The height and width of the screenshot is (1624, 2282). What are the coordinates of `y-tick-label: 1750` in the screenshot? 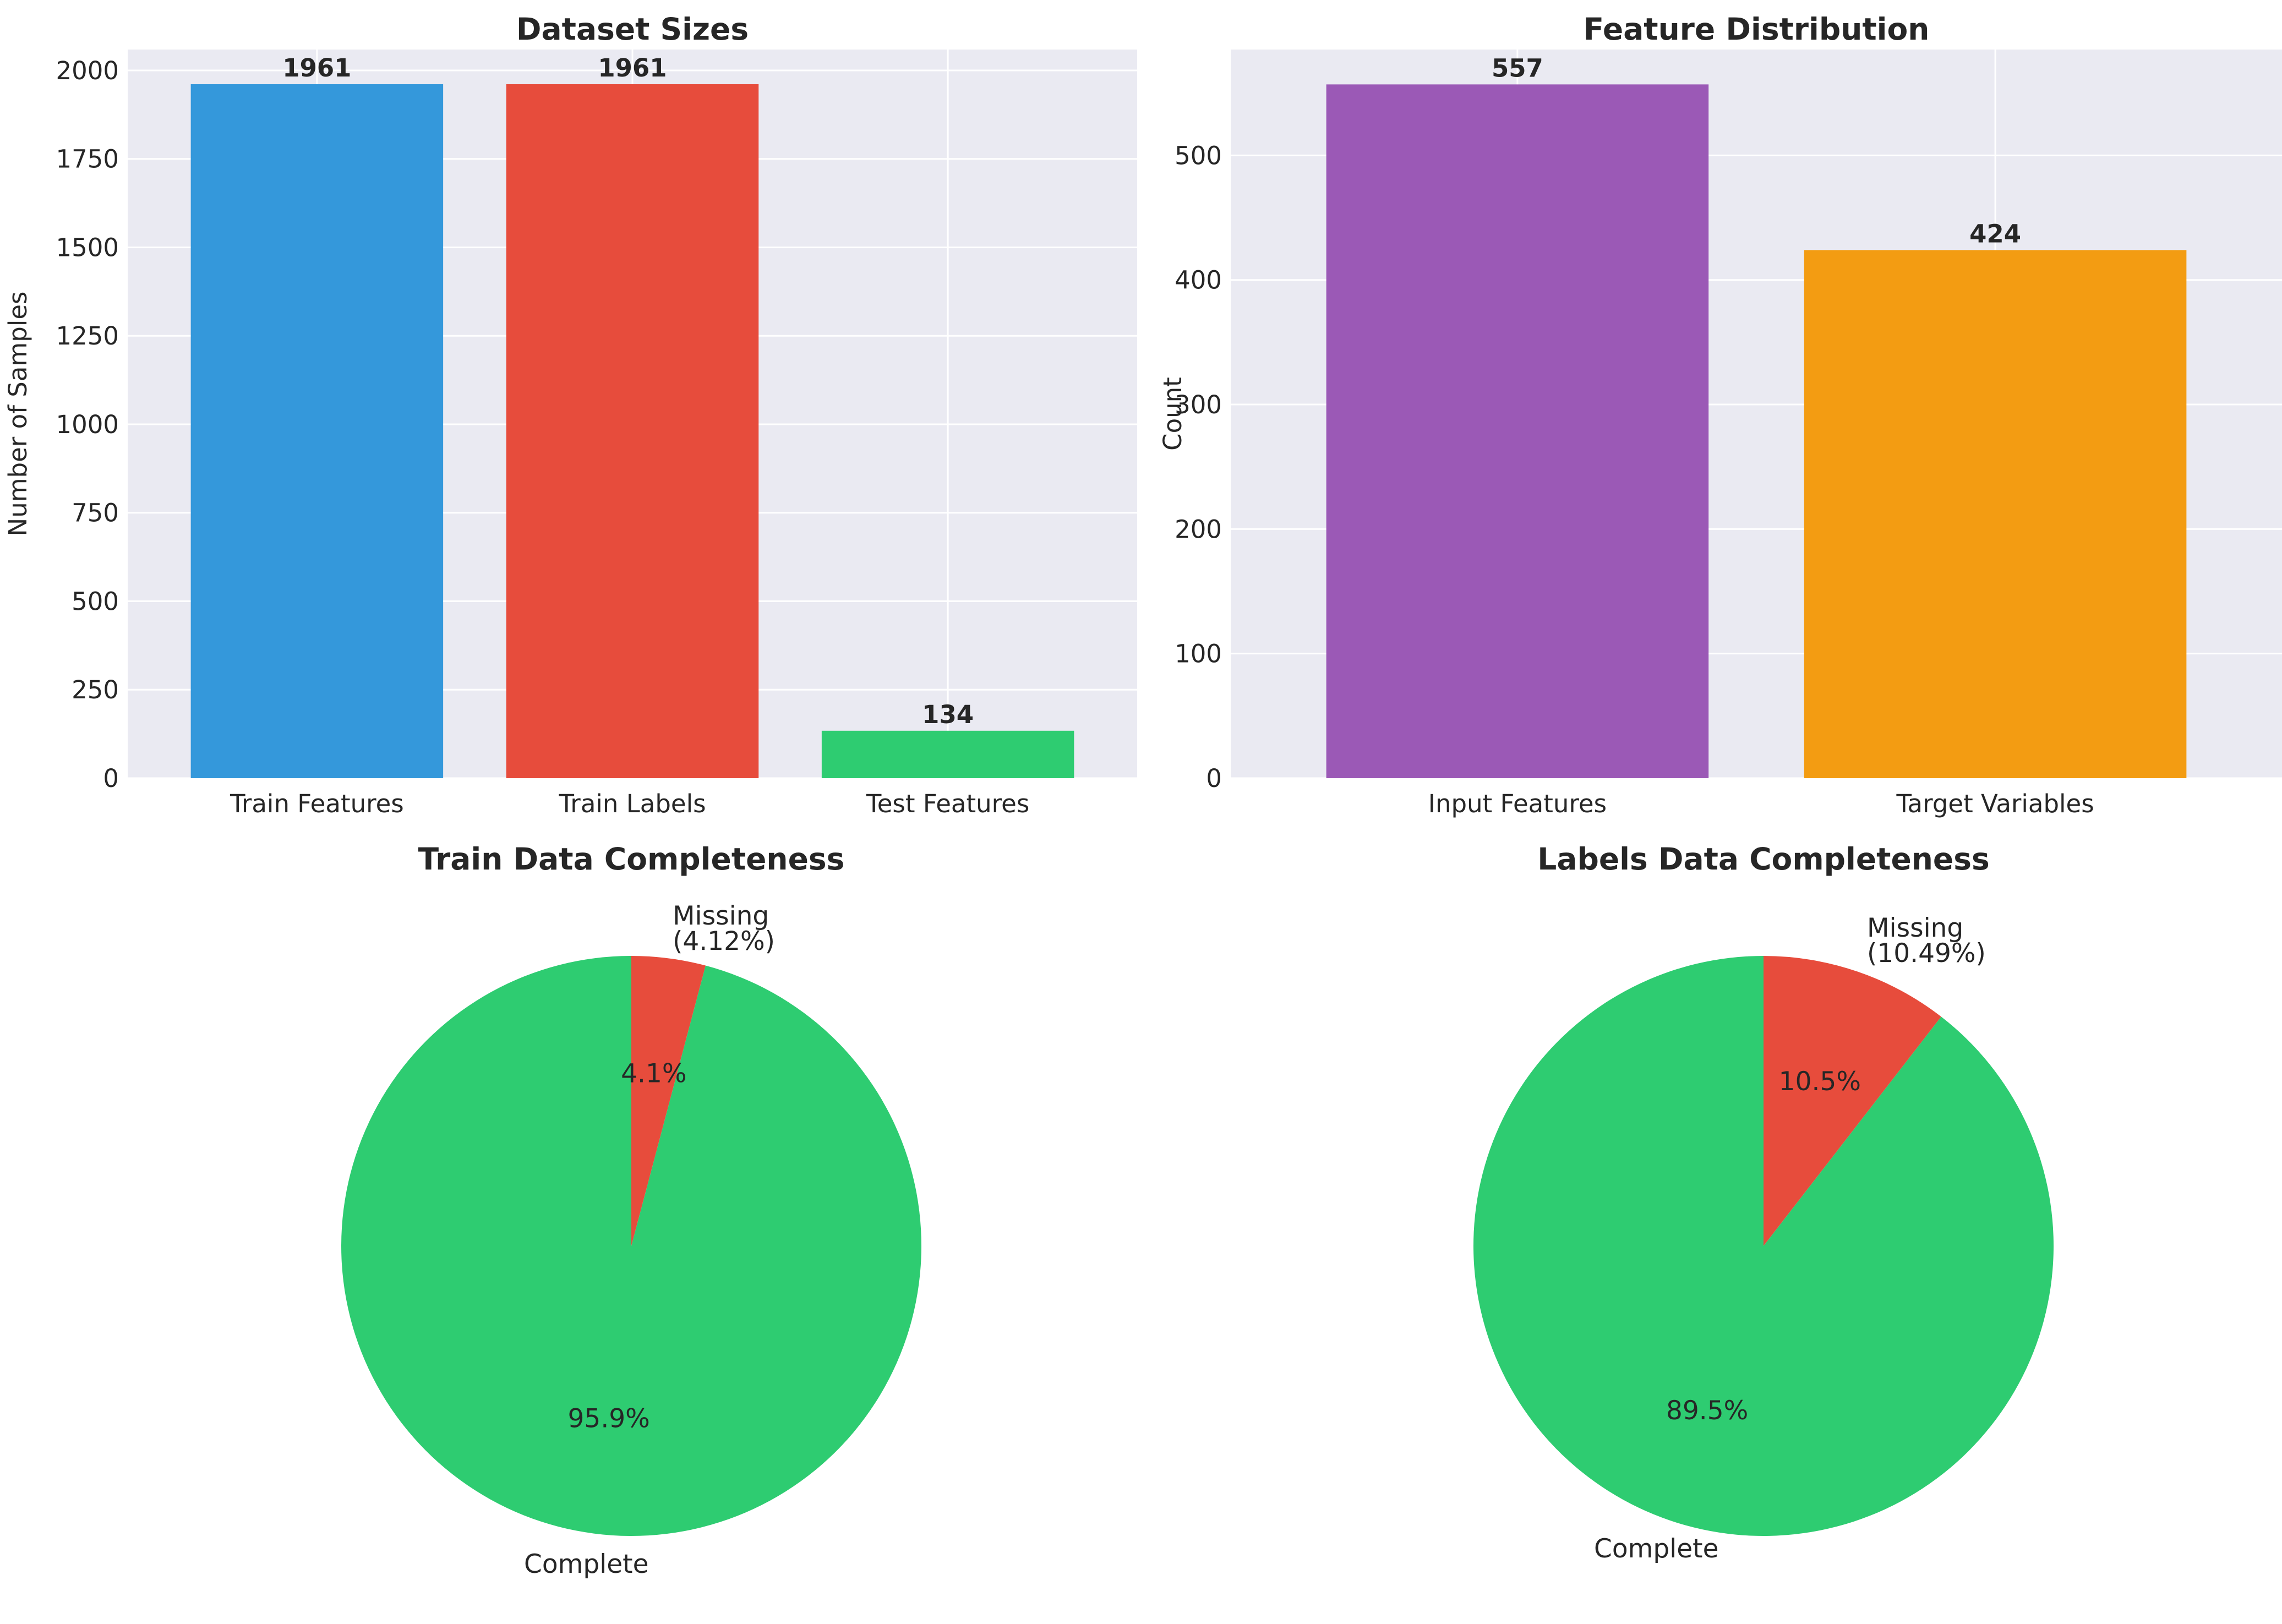 It's located at (87, 159).